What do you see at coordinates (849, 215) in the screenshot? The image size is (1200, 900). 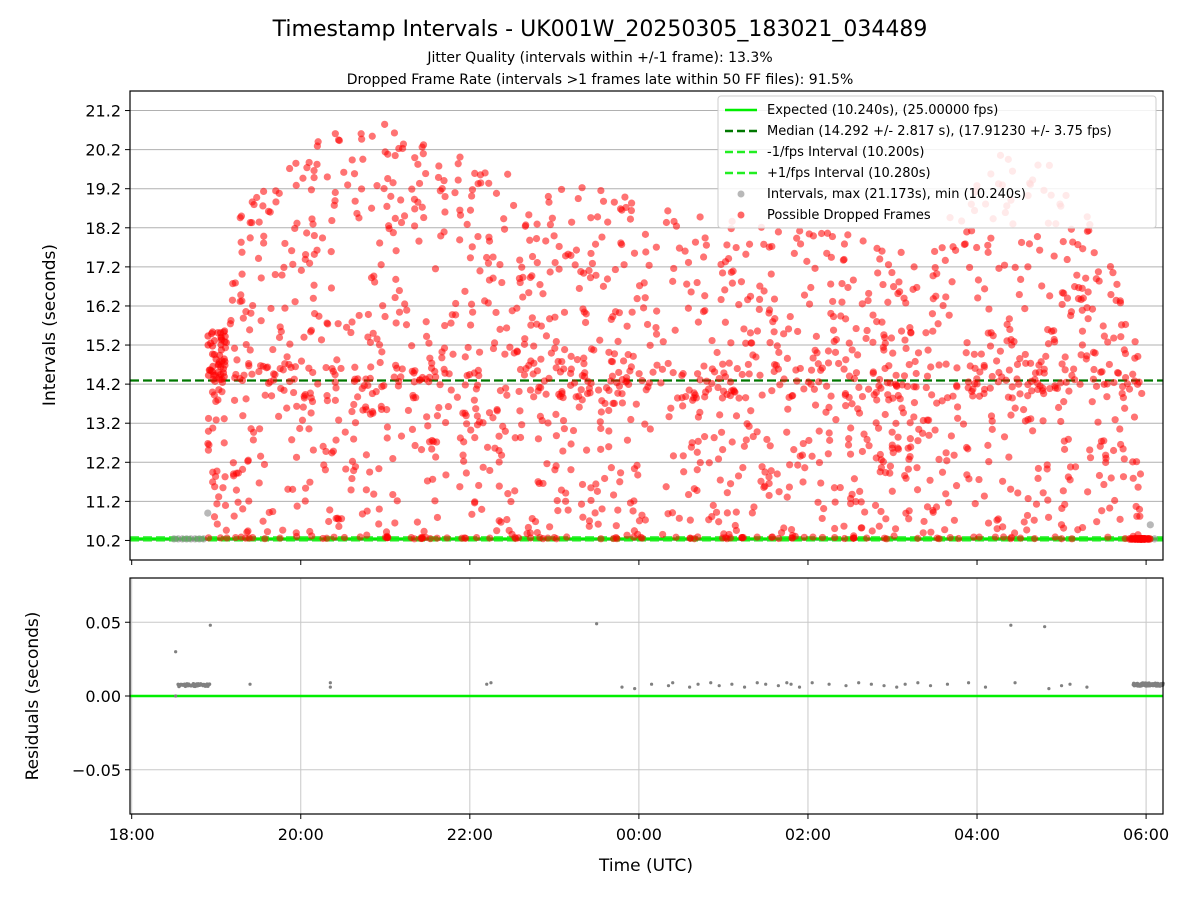 I see `legend-entry-dropped: Possible Dropped Frames` at bounding box center [849, 215].